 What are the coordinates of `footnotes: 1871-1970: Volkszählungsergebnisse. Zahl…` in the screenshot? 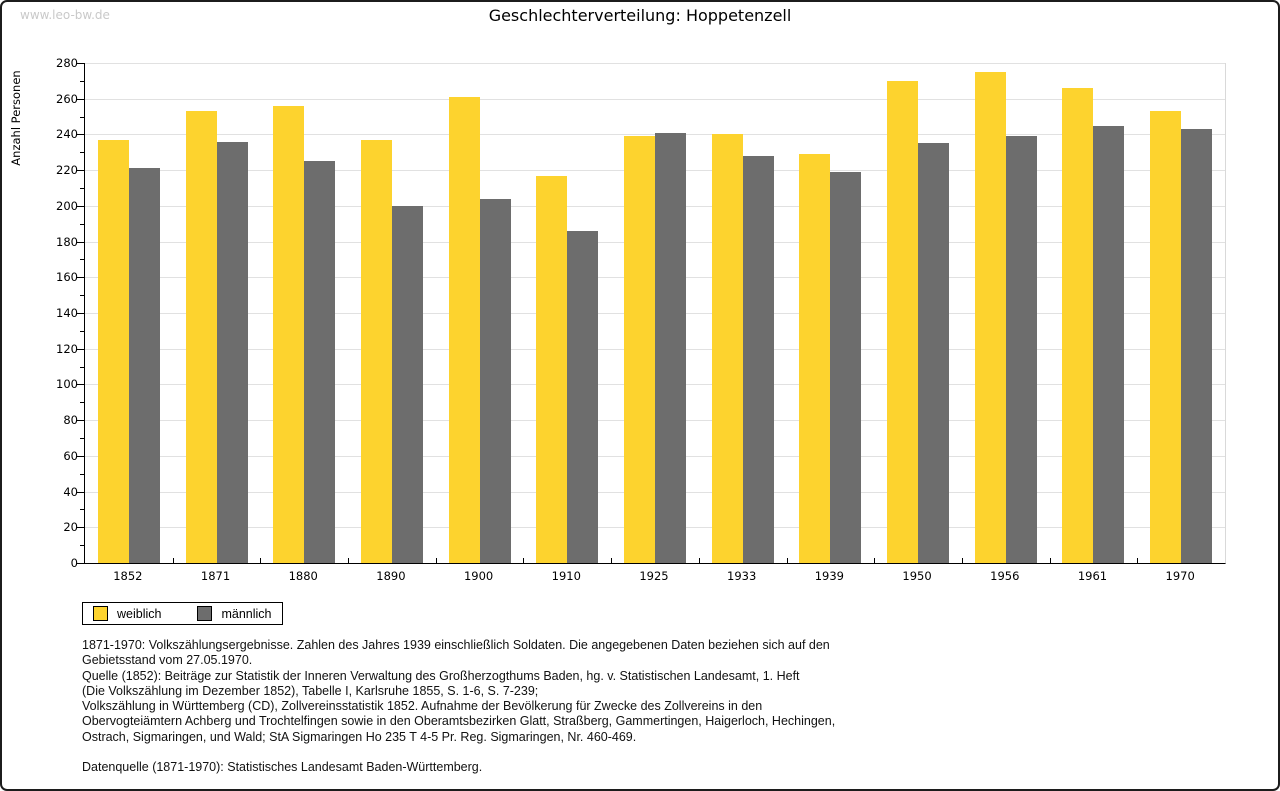 It's located at (458, 707).